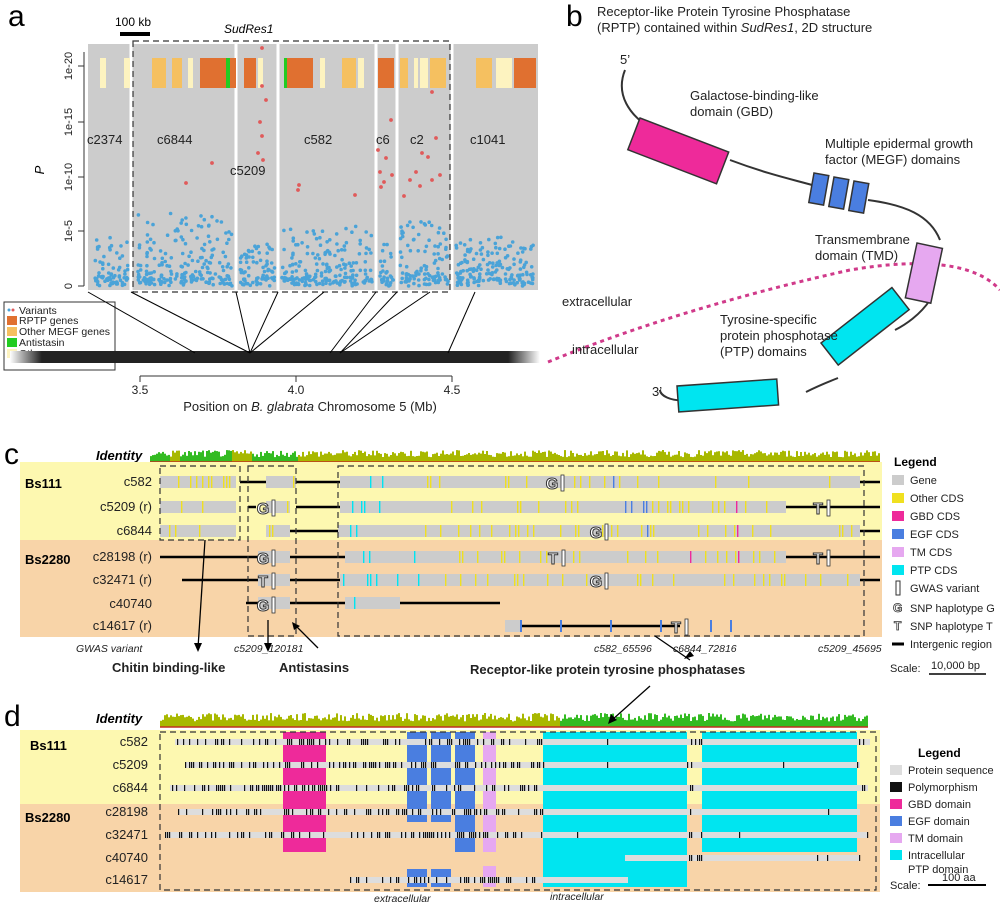 The width and height of the screenshot is (1000, 904). What do you see at coordinates (515, 456) in the screenshot?
I see `identity-track-c` at bounding box center [515, 456].